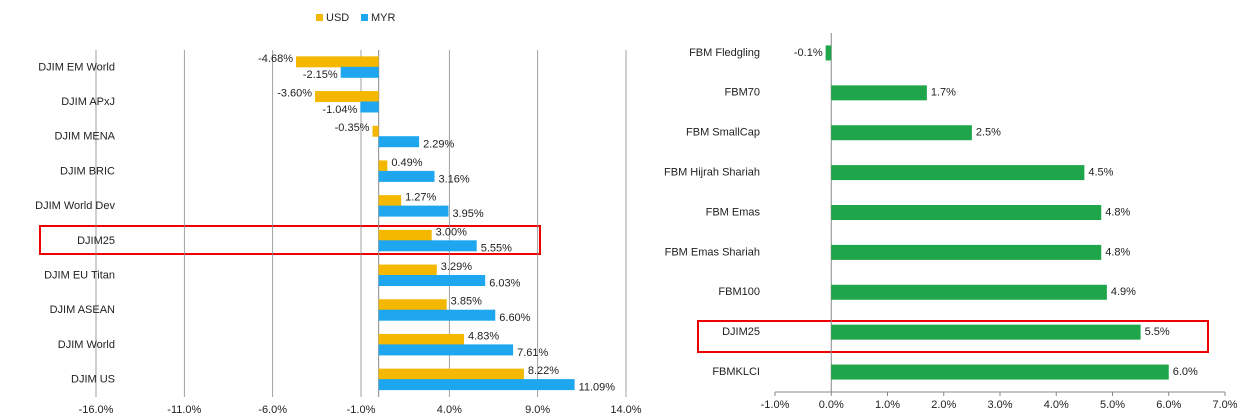 Image resolution: width=1245 pixels, height=420 pixels. Describe the element at coordinates (438, 145) in the screenshot. I see `value-label: 2.29%` at that location.